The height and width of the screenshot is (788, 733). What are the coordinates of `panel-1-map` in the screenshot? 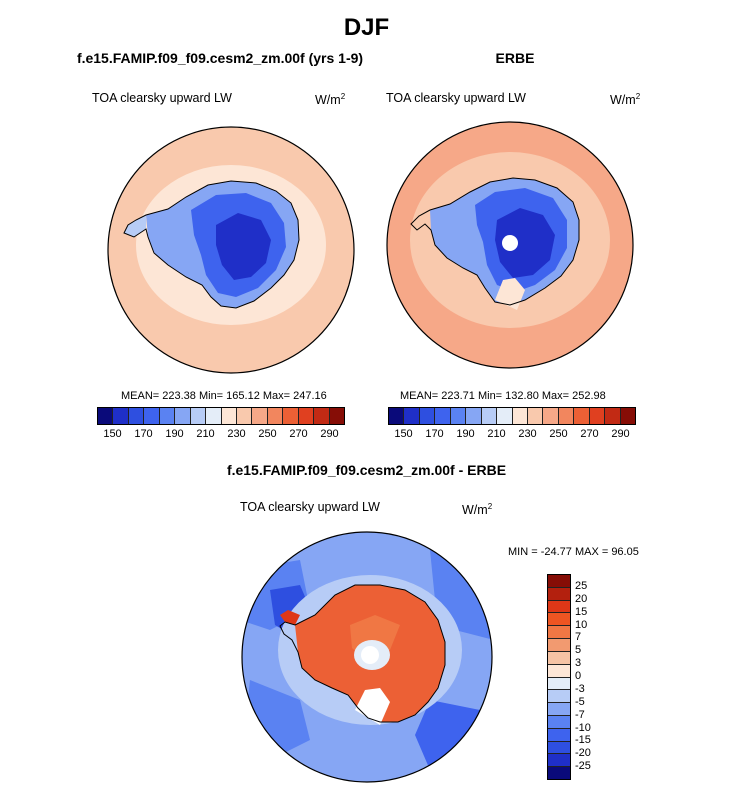 It's located at (231, 250).